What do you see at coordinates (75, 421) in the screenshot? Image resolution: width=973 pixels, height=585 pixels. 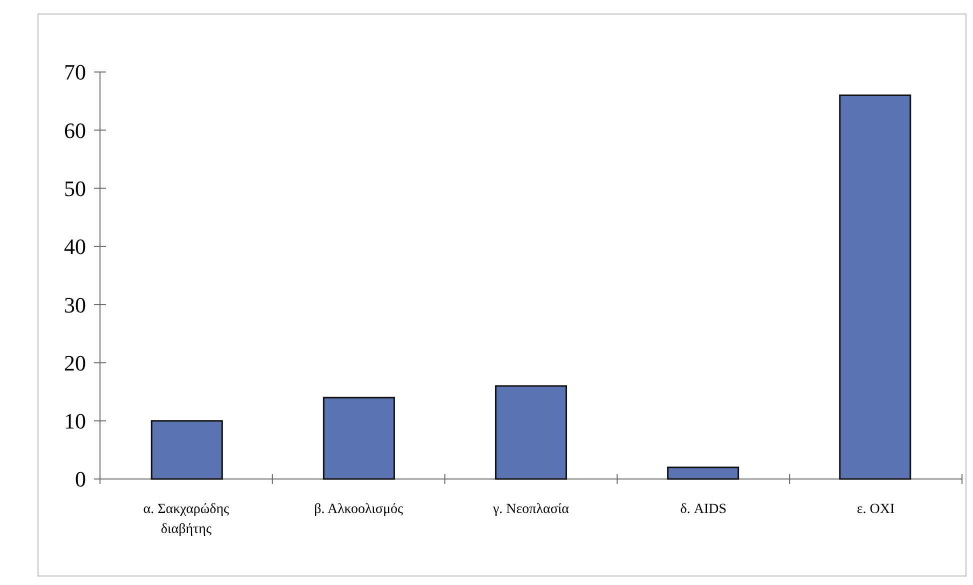 I see `y-tick-label: 10` at bounding box center [75, 421].